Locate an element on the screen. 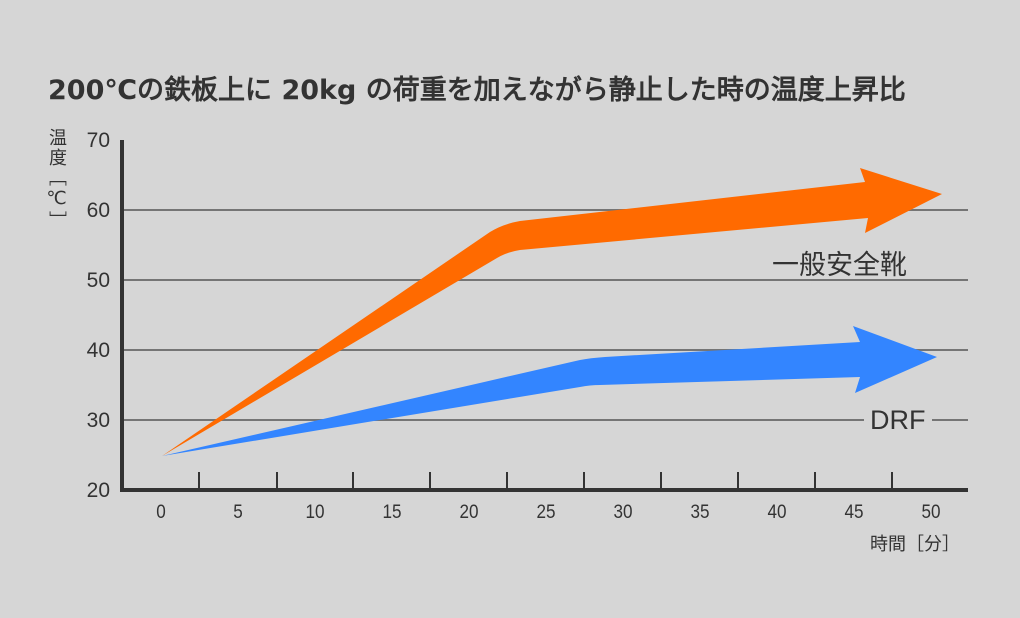 The width and height of the screenshot is (1020, 618). x-ticks is located at coordinates (545, 481).